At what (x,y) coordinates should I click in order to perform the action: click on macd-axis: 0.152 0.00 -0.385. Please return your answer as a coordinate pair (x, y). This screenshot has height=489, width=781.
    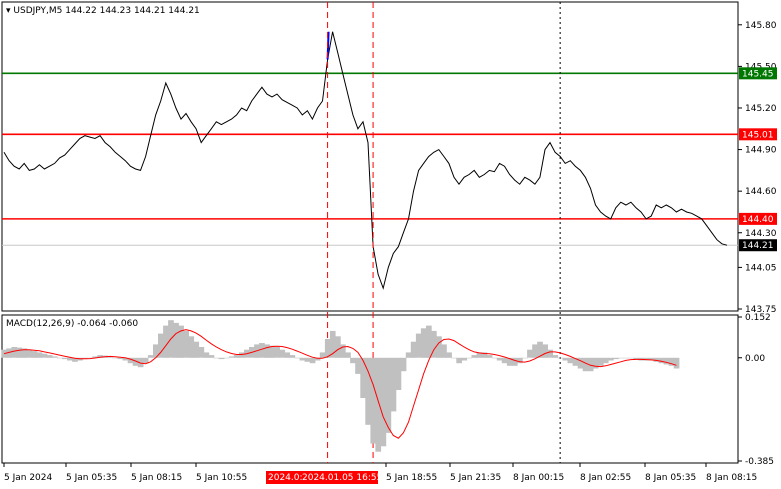
    Looking at the image, I should click on (756, 390).